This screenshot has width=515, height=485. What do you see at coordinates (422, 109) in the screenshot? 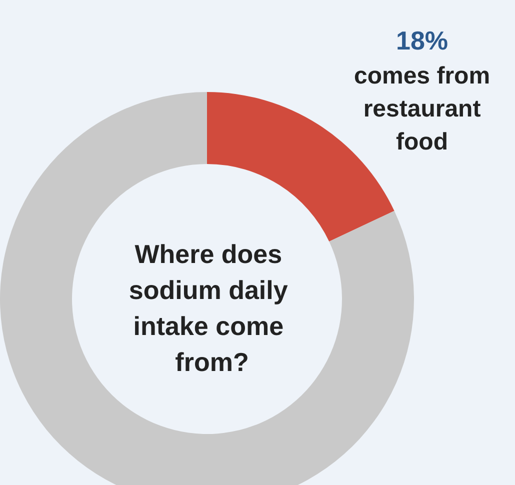
I see `slice-label: comes from restaurant food` at bounding box center [422, 109].